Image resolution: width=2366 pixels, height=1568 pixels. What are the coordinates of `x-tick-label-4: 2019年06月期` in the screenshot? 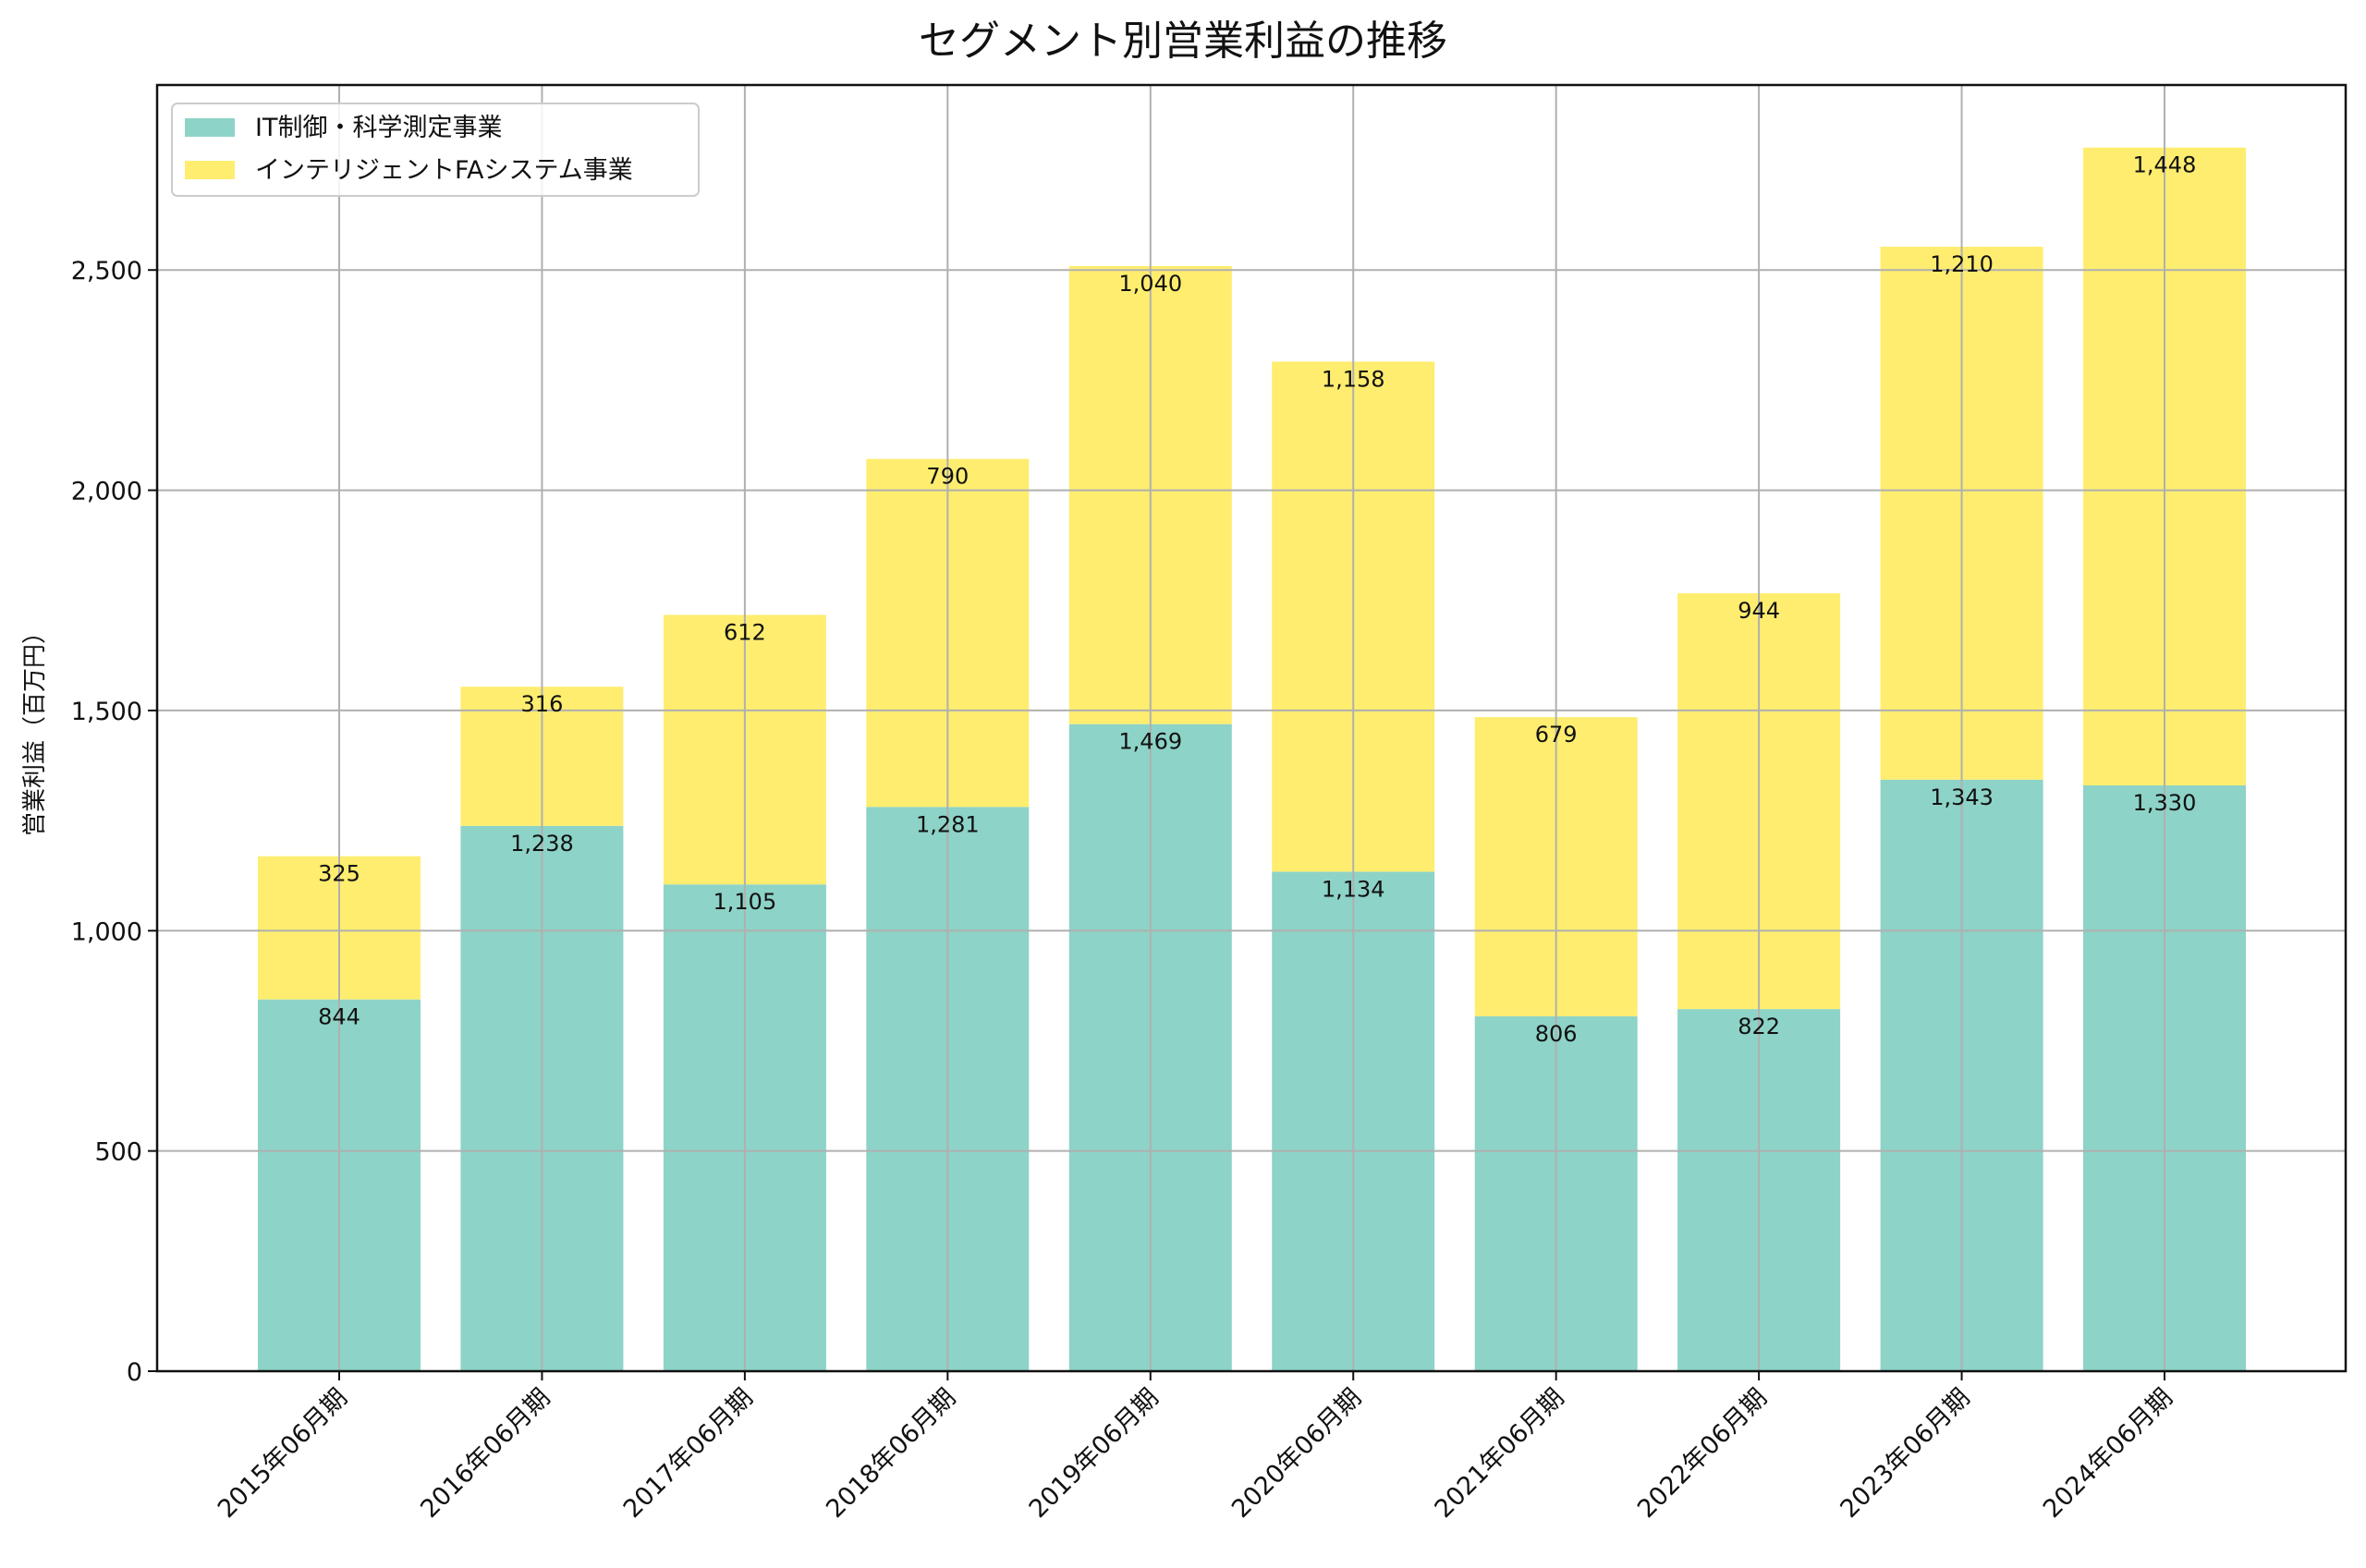 It's located at (1094, 1453).